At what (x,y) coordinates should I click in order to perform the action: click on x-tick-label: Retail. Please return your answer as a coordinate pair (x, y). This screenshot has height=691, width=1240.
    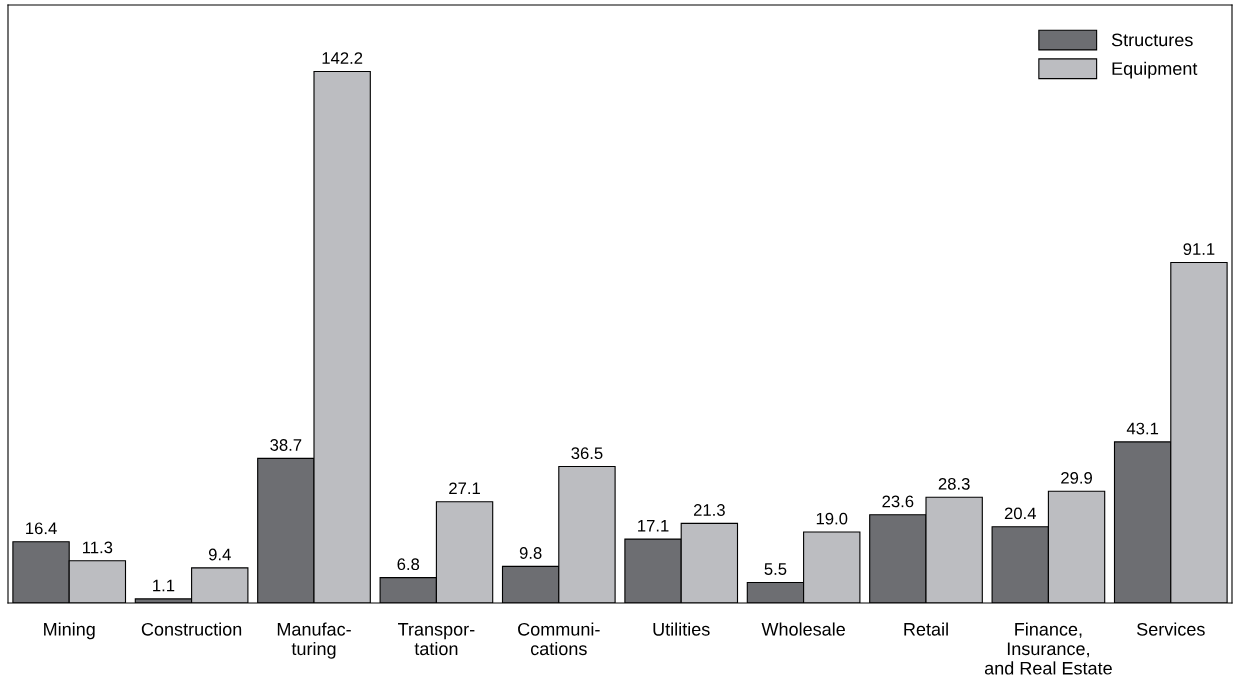
    Looking at the image, I should click on (926, 629).